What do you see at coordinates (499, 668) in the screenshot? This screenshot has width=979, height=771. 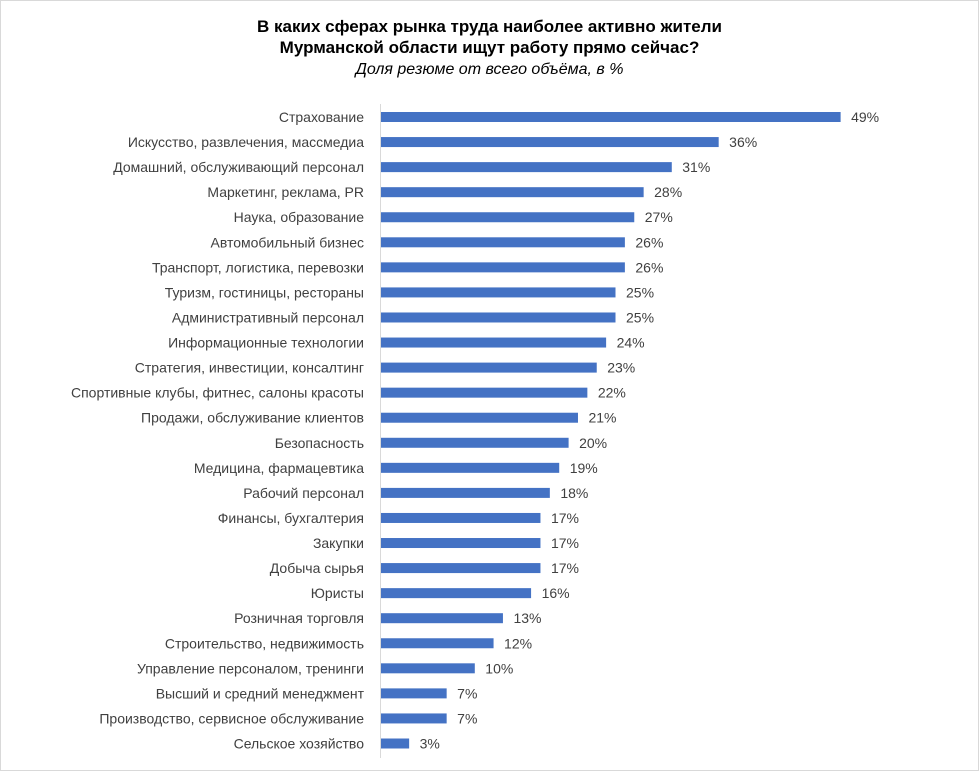 I see `data-label: 10%` at bounding box center [499, 668].